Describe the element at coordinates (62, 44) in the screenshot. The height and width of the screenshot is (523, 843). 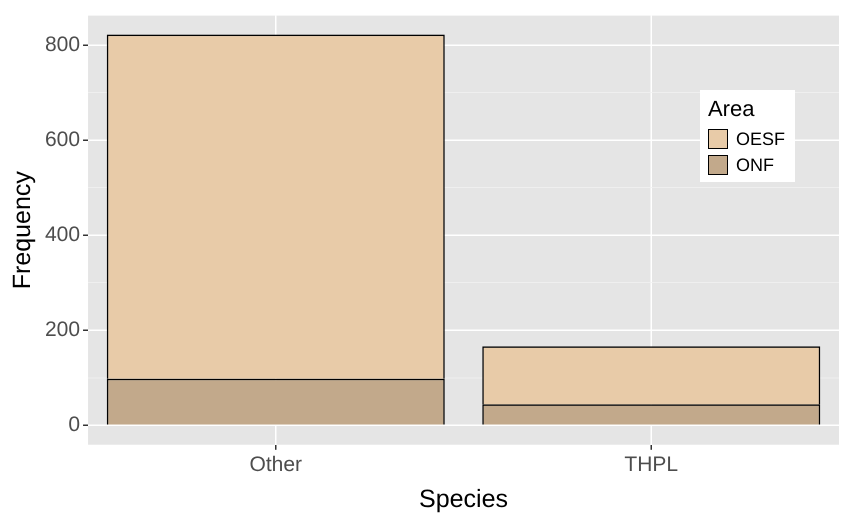
I see `y-tick-label: 800` at that location.